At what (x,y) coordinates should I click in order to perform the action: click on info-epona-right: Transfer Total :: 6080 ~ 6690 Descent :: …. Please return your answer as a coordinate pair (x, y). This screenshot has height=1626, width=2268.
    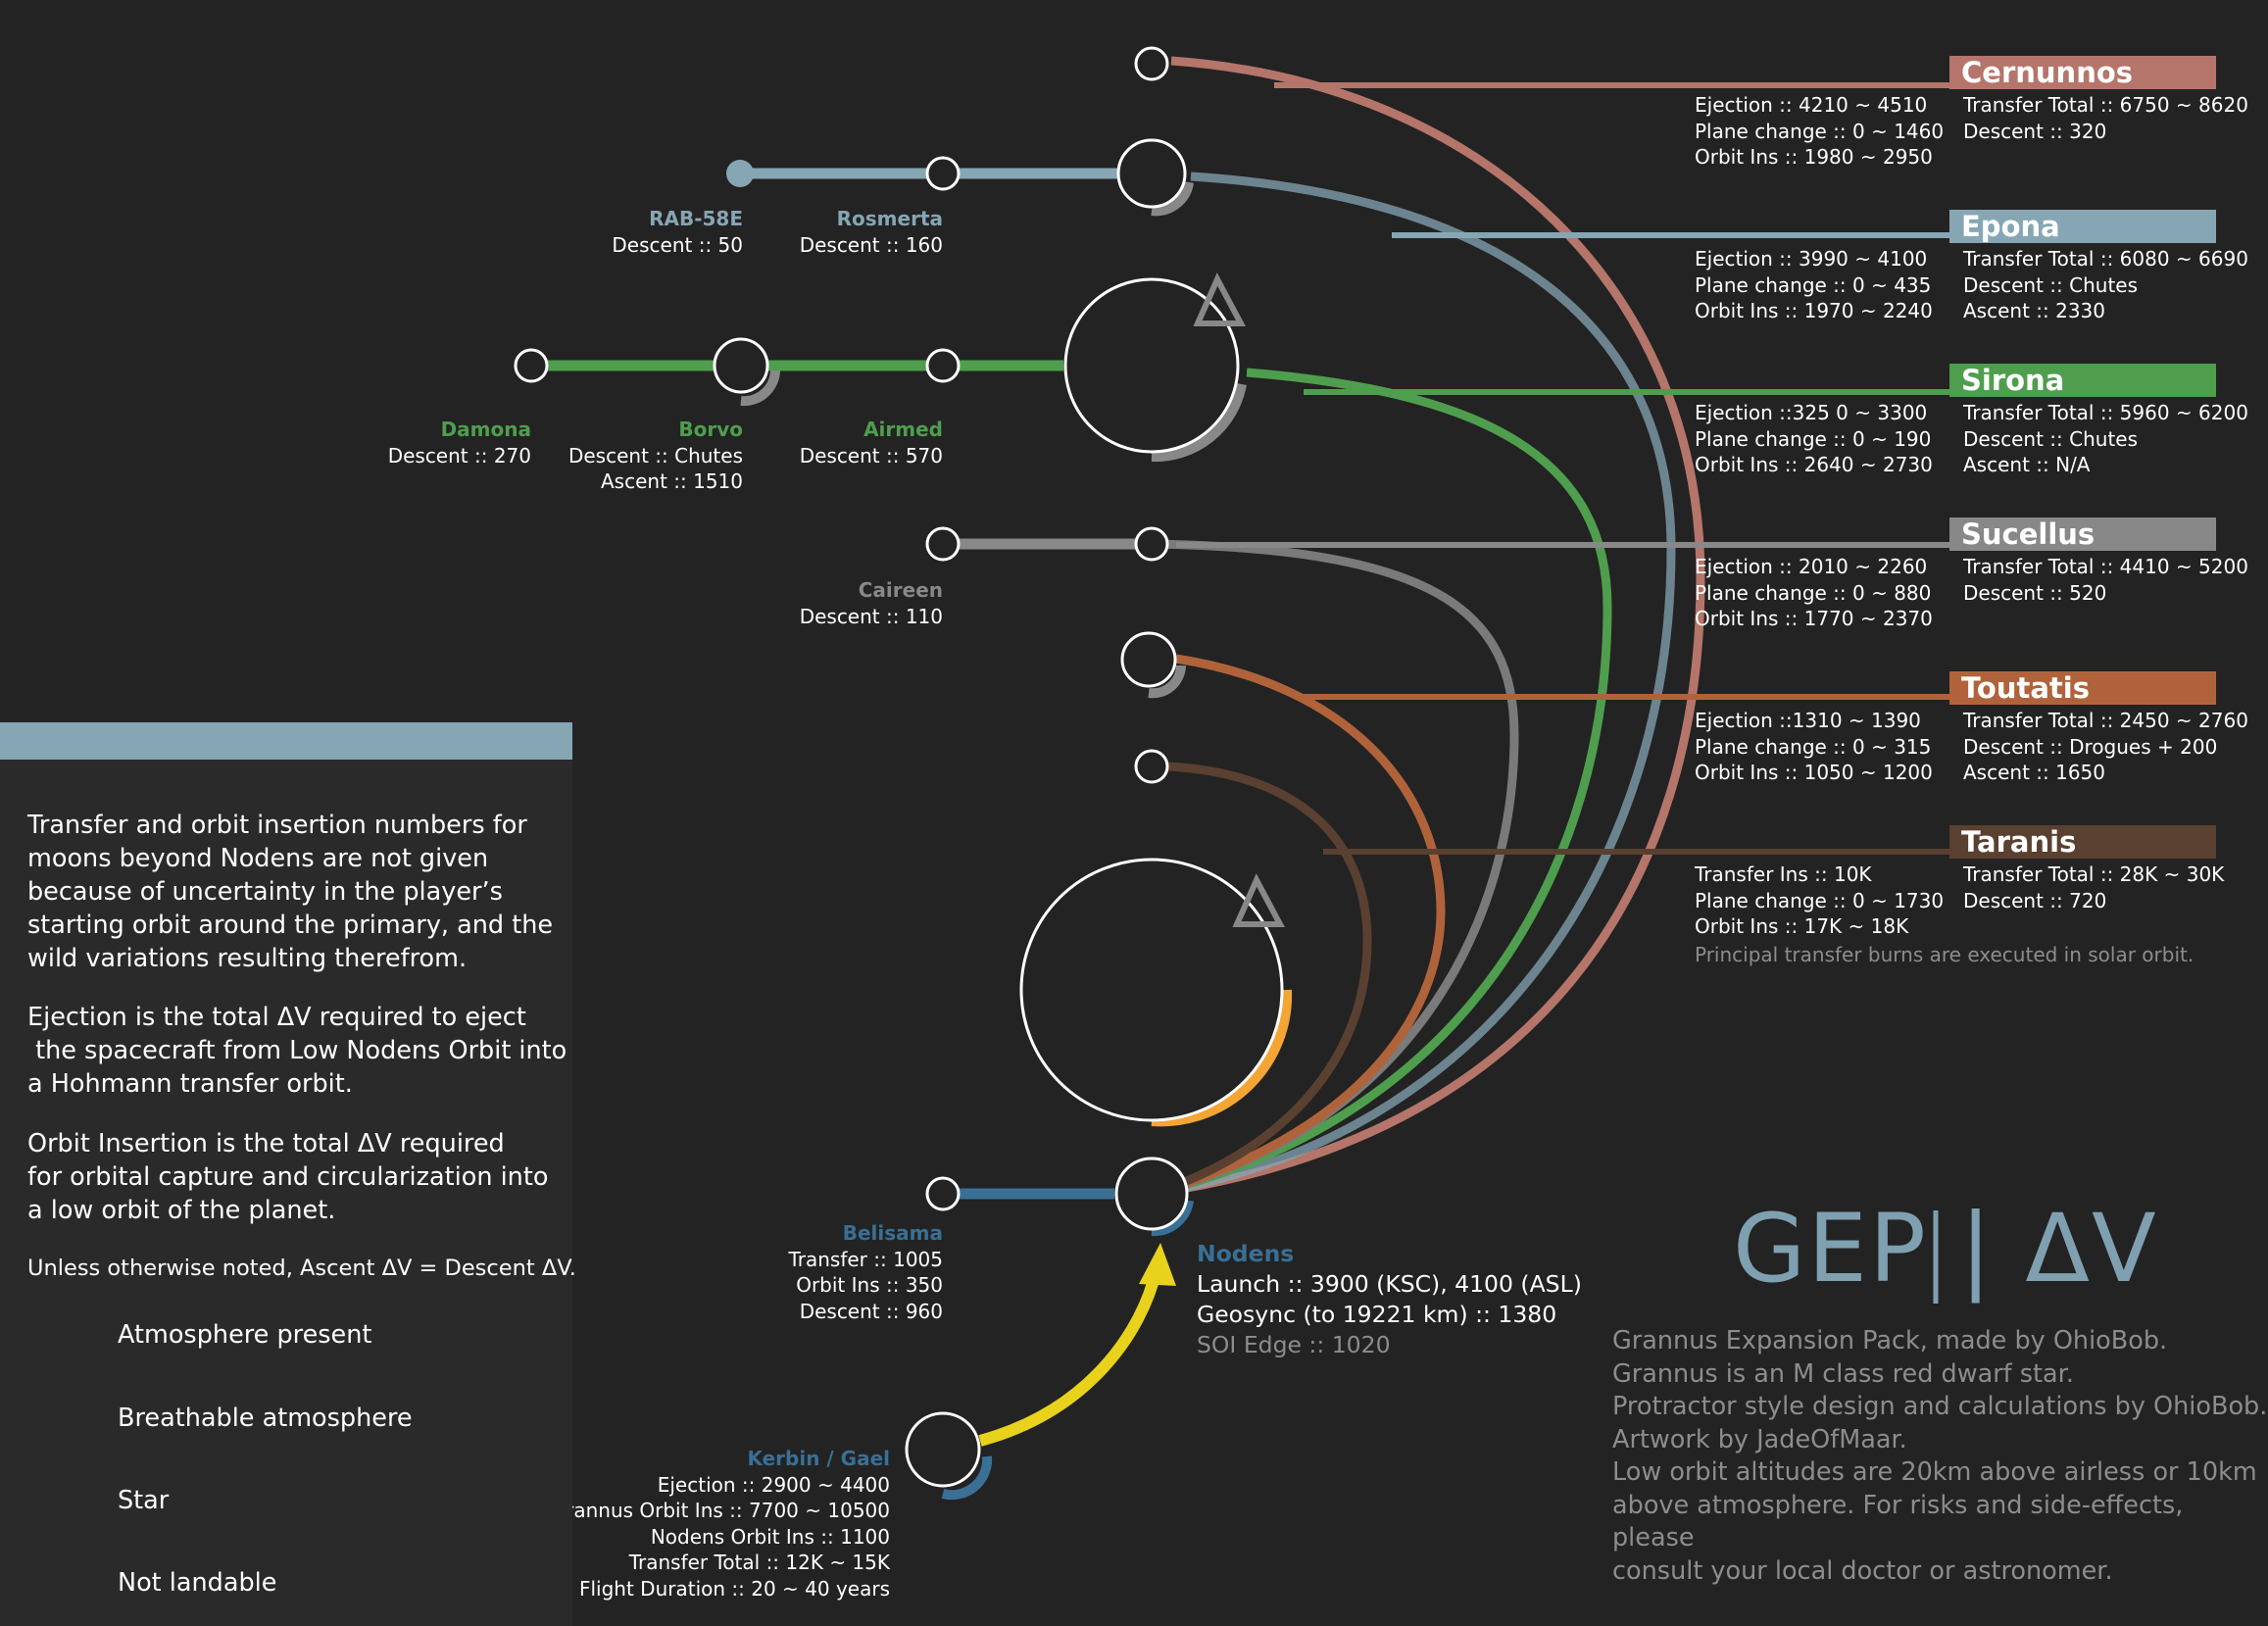
    Looking at the image, I should click on (2105, 285).